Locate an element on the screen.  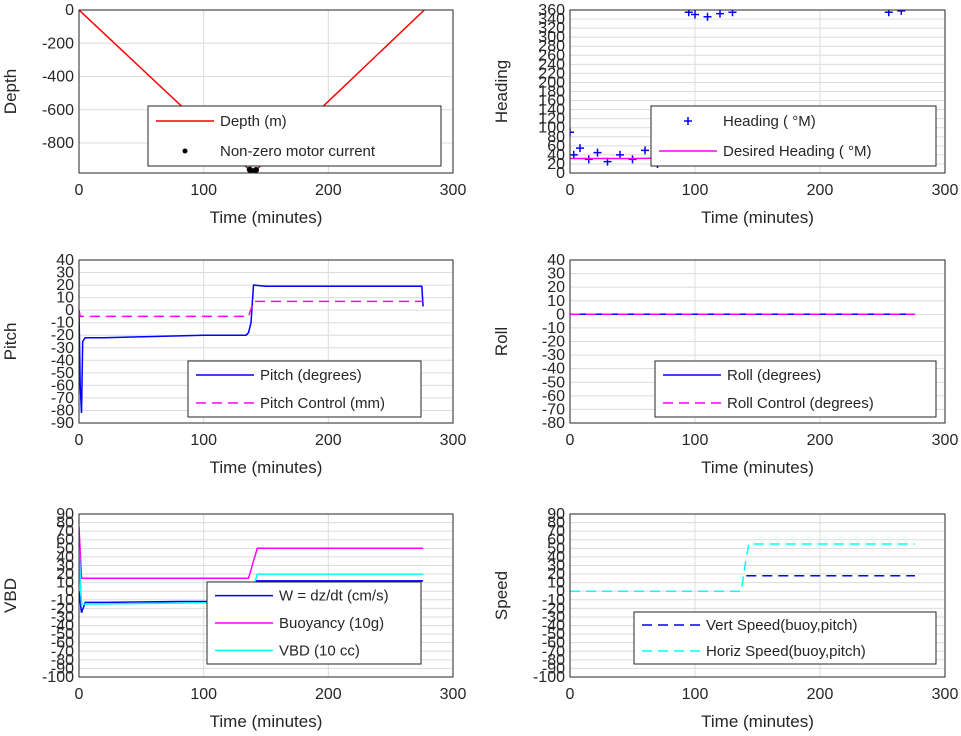
series-1-line is located at coordinates (251, 349).